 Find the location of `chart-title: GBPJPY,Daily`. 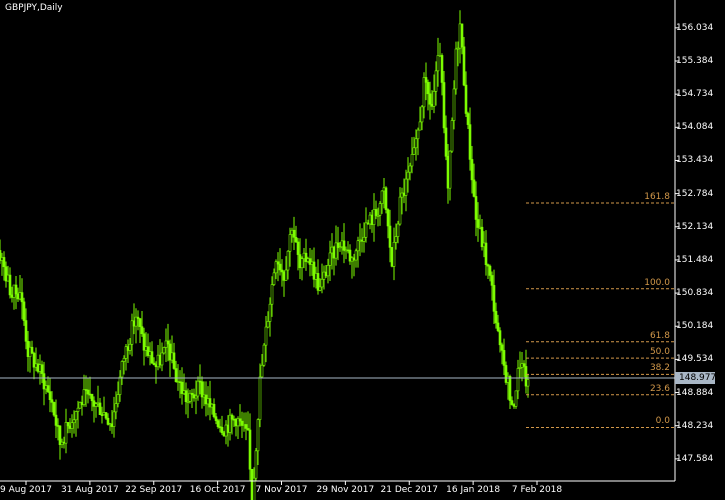

chart-title: GBPJPY,Daily is located at coordinates (34, 8).